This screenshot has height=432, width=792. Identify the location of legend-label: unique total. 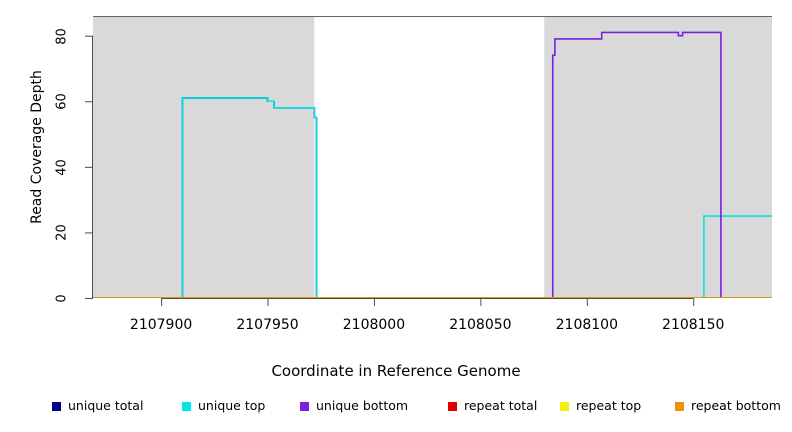
(106, 405).